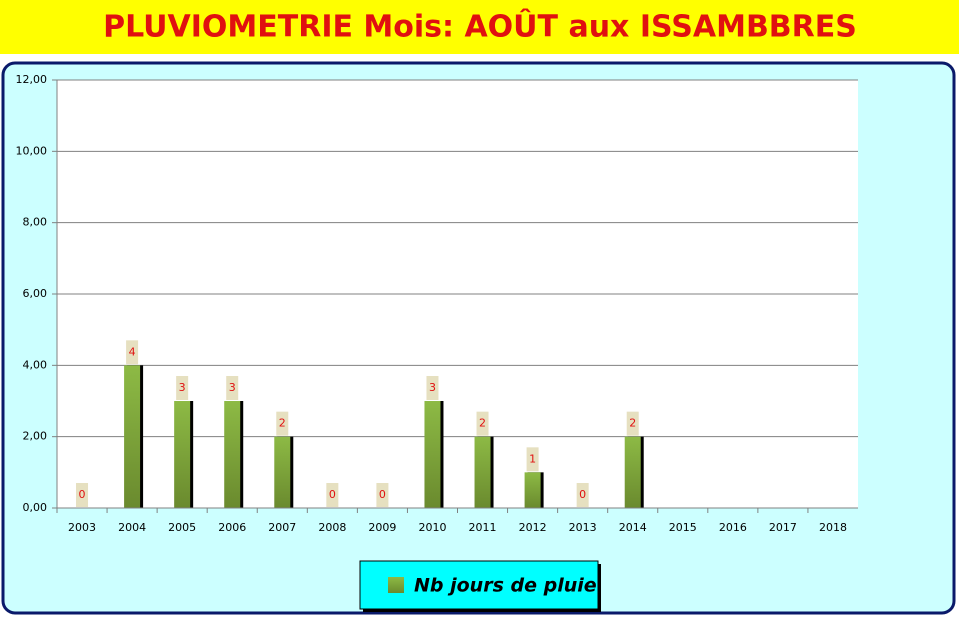  What do you see at coordinates (132, 527) in the screenshot?
I see `x-tick-label: 2004` at bounding box center [132, 527].